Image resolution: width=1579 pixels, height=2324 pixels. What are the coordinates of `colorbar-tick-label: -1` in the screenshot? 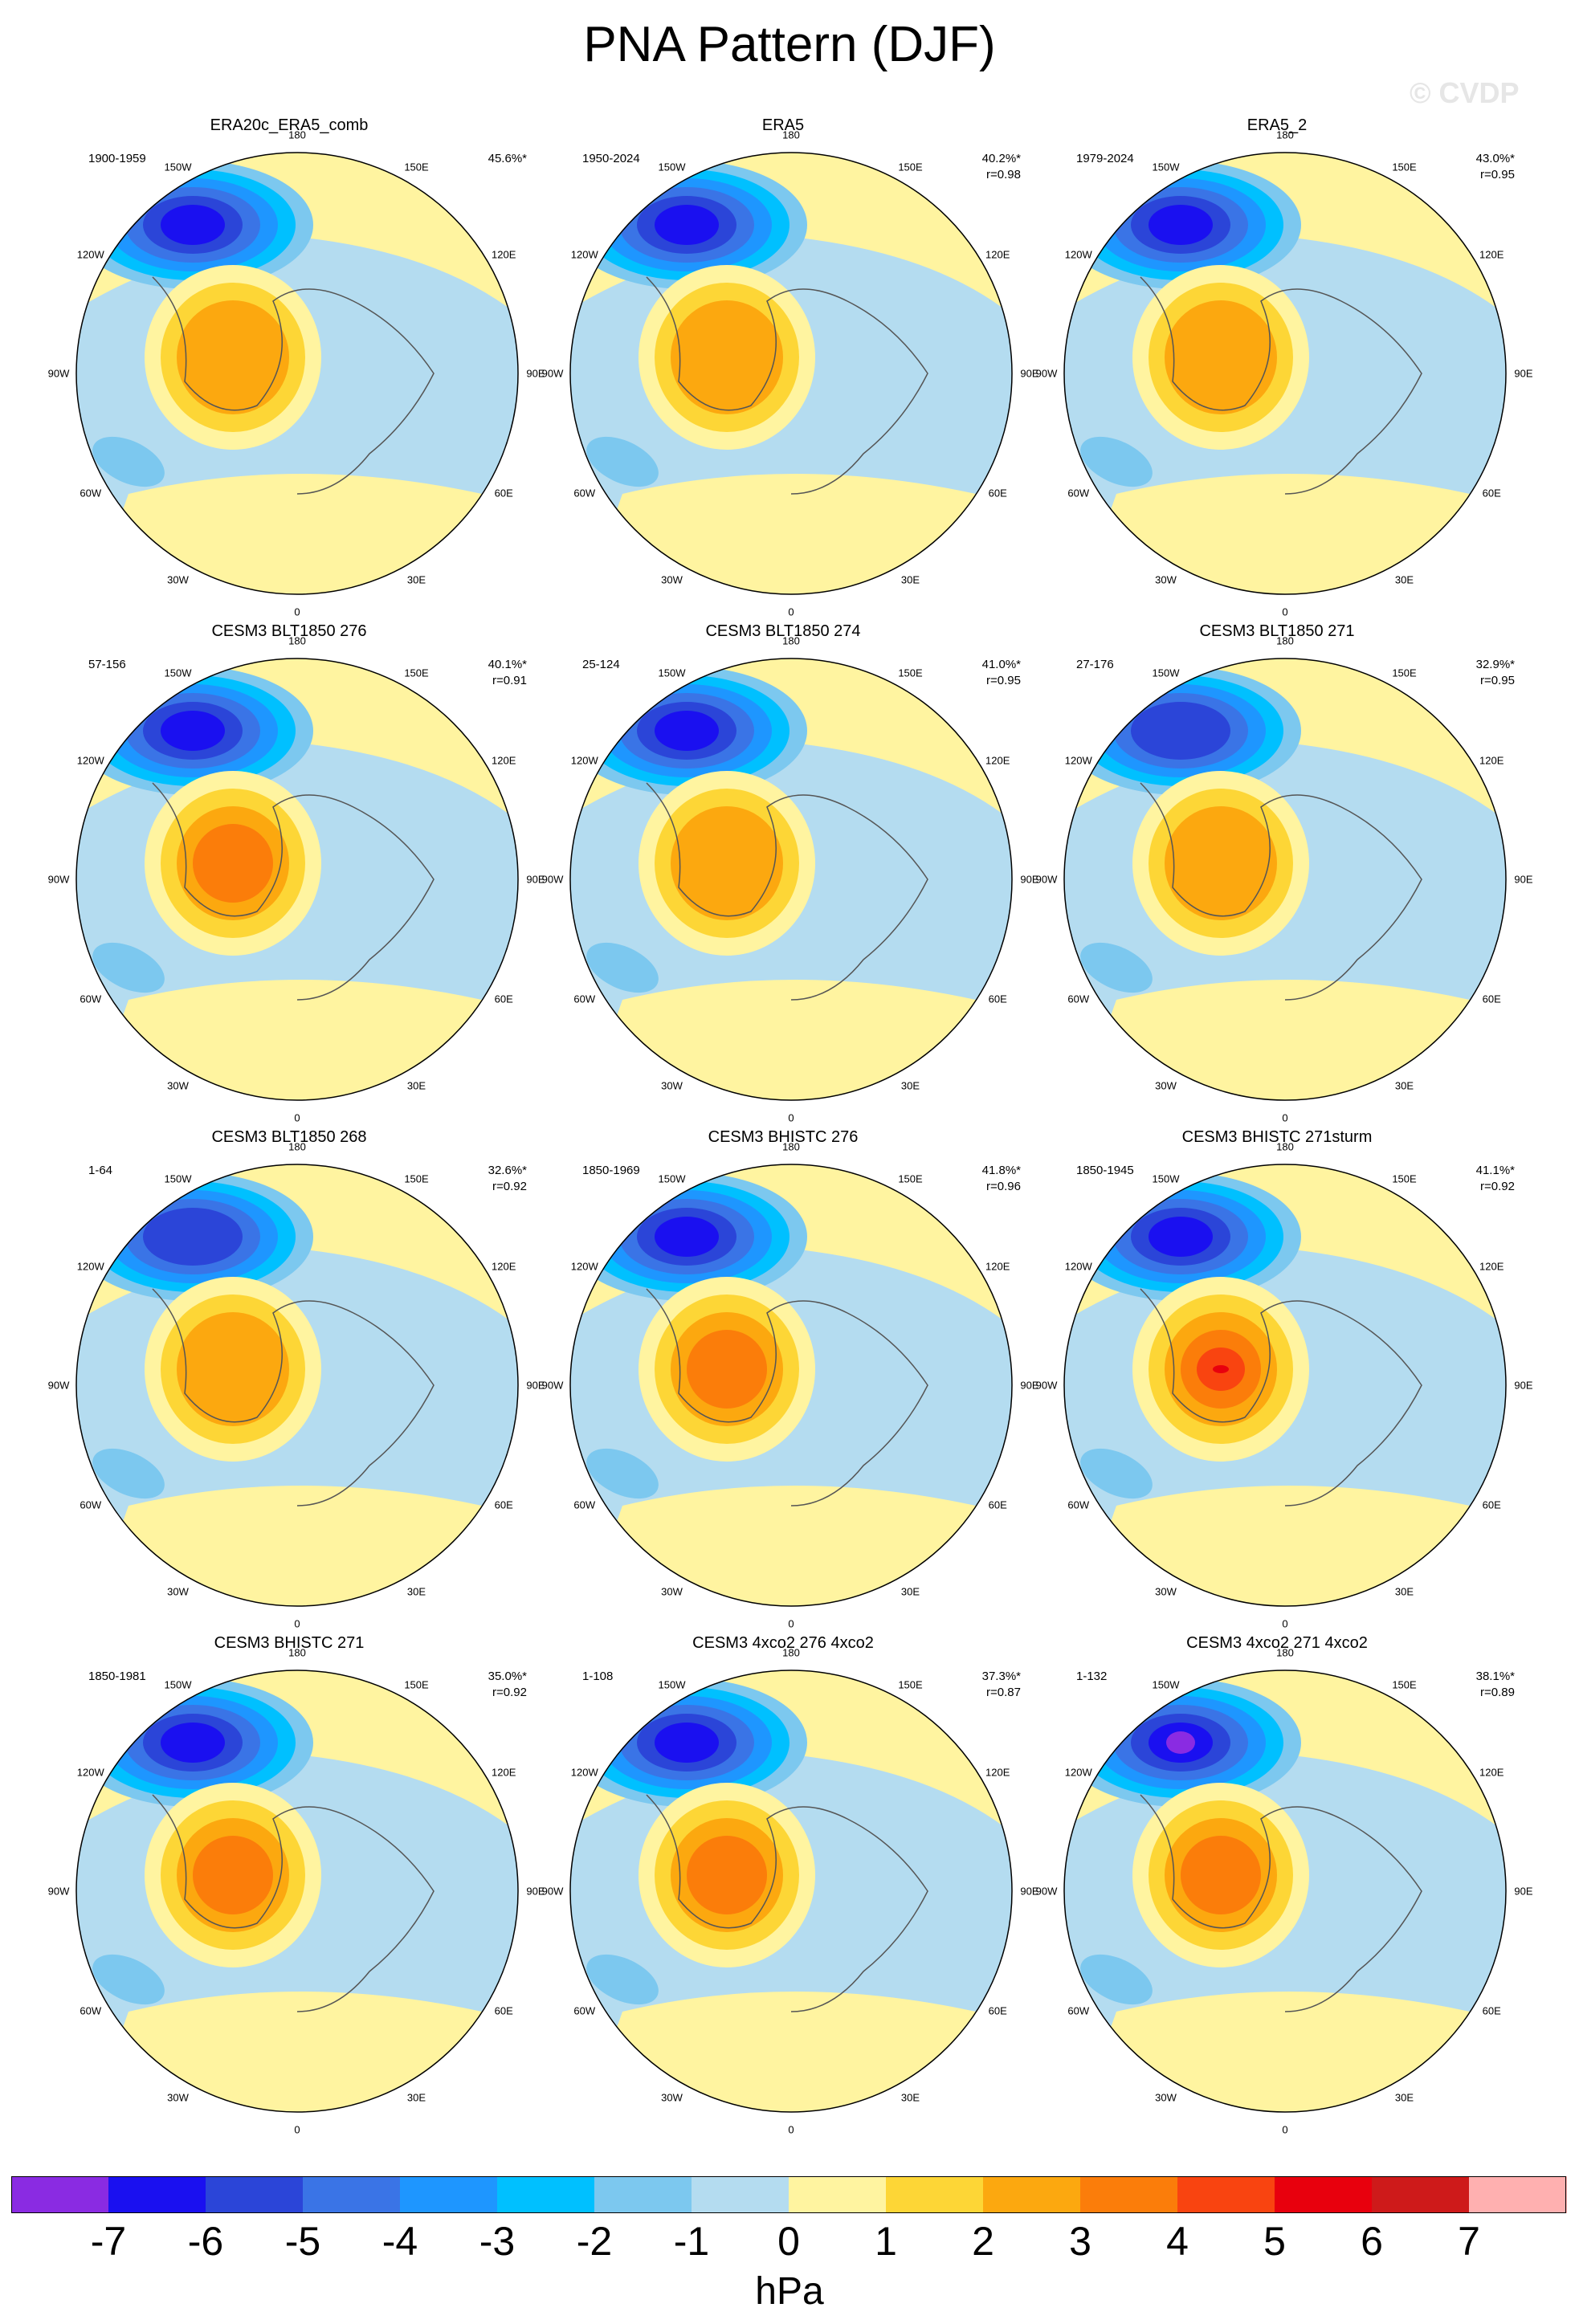 It's located at (691, 2242).